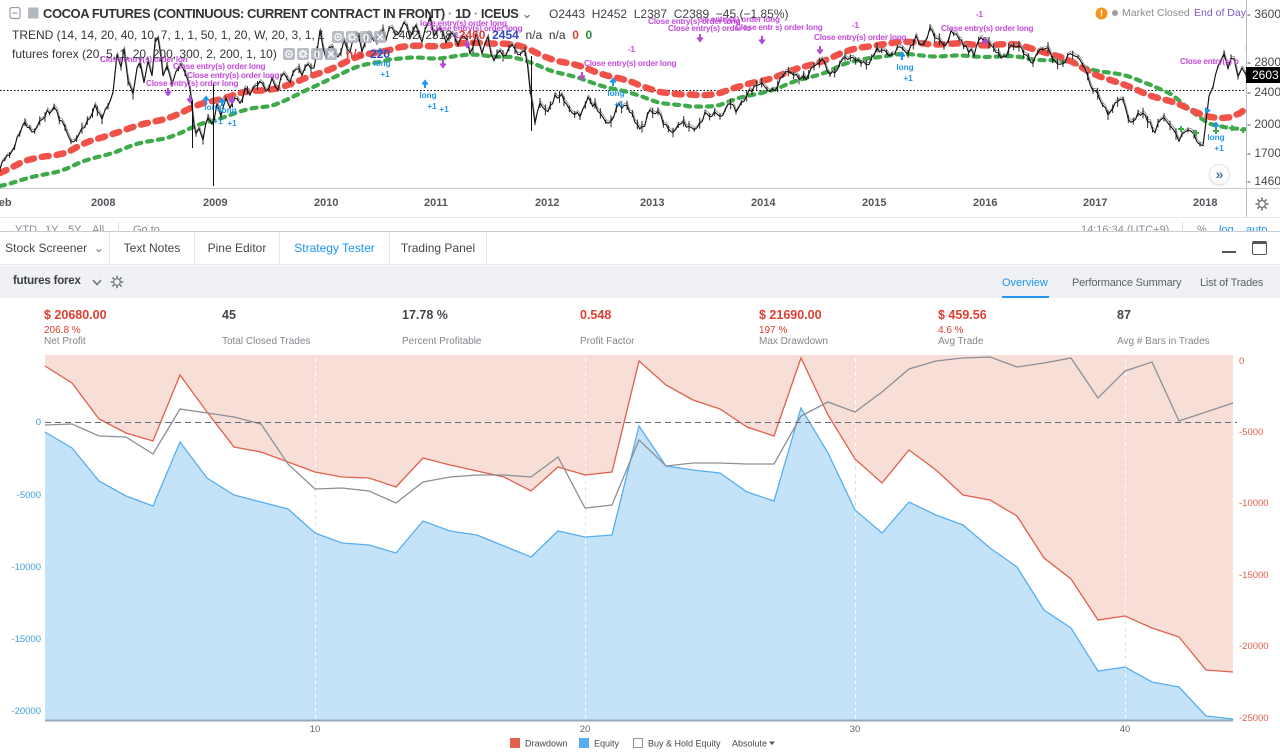 This screenshot has width=1280, height=753. What do you see at coordinates (779, 27) in the screenshot?
I see `svg-text: Close entr s) order long` at bounding box center [779, 27].